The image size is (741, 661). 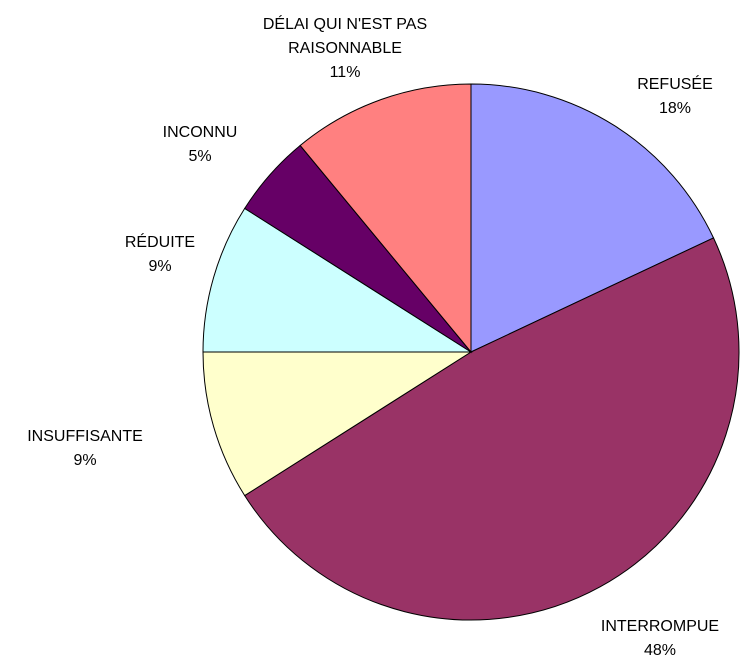 I want to click on slice-label: DÉLAI QUI N'EST PAS RAISONNABLE 11%, so click(x=345, y=49).